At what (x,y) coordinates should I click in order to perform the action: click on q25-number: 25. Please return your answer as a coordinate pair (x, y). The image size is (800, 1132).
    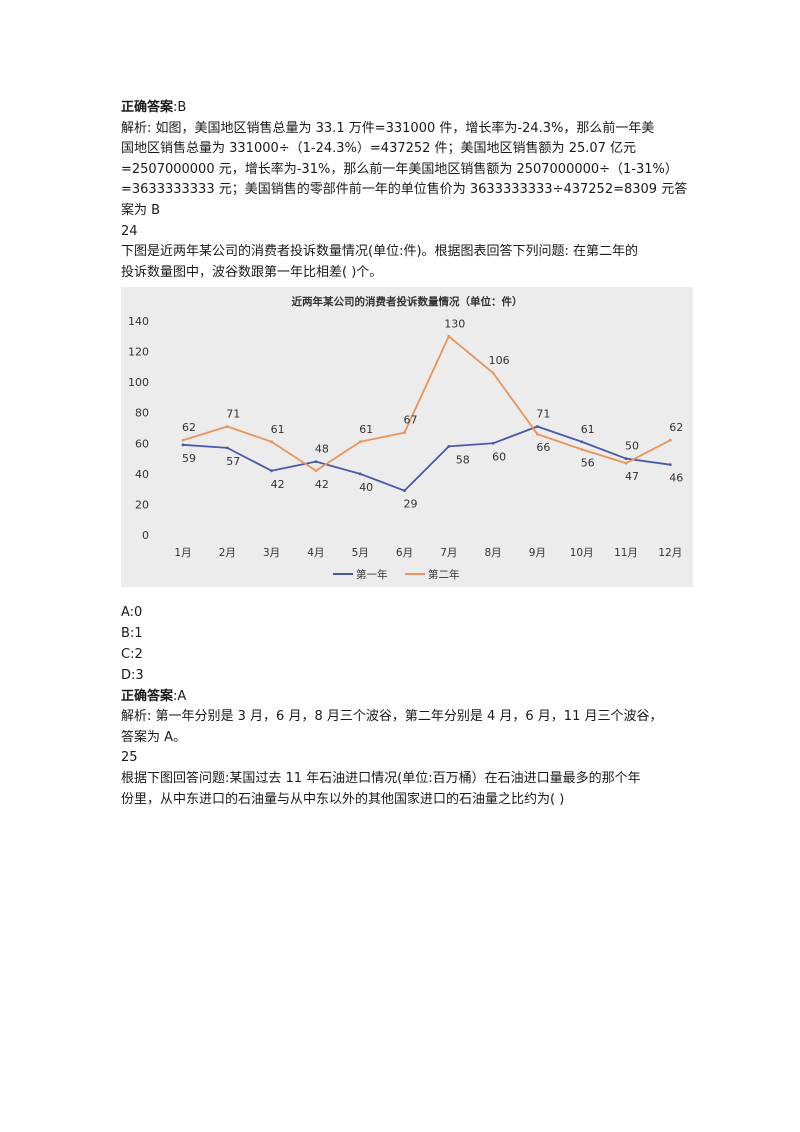
    Looking at the image, I should click on (129, 758).